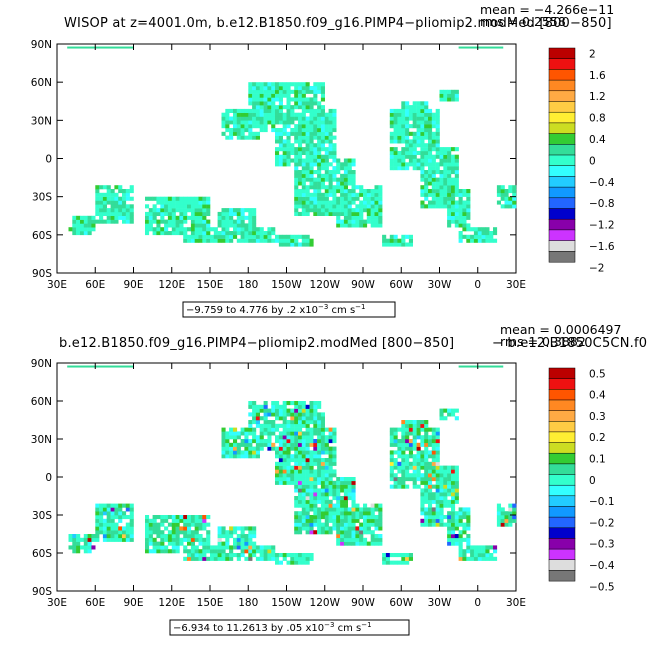  I want to click on bottom-colorbar: 0.50.40.30.20.10−0.1−0.2−0.3−0.4−0.5, so click(581, 480).